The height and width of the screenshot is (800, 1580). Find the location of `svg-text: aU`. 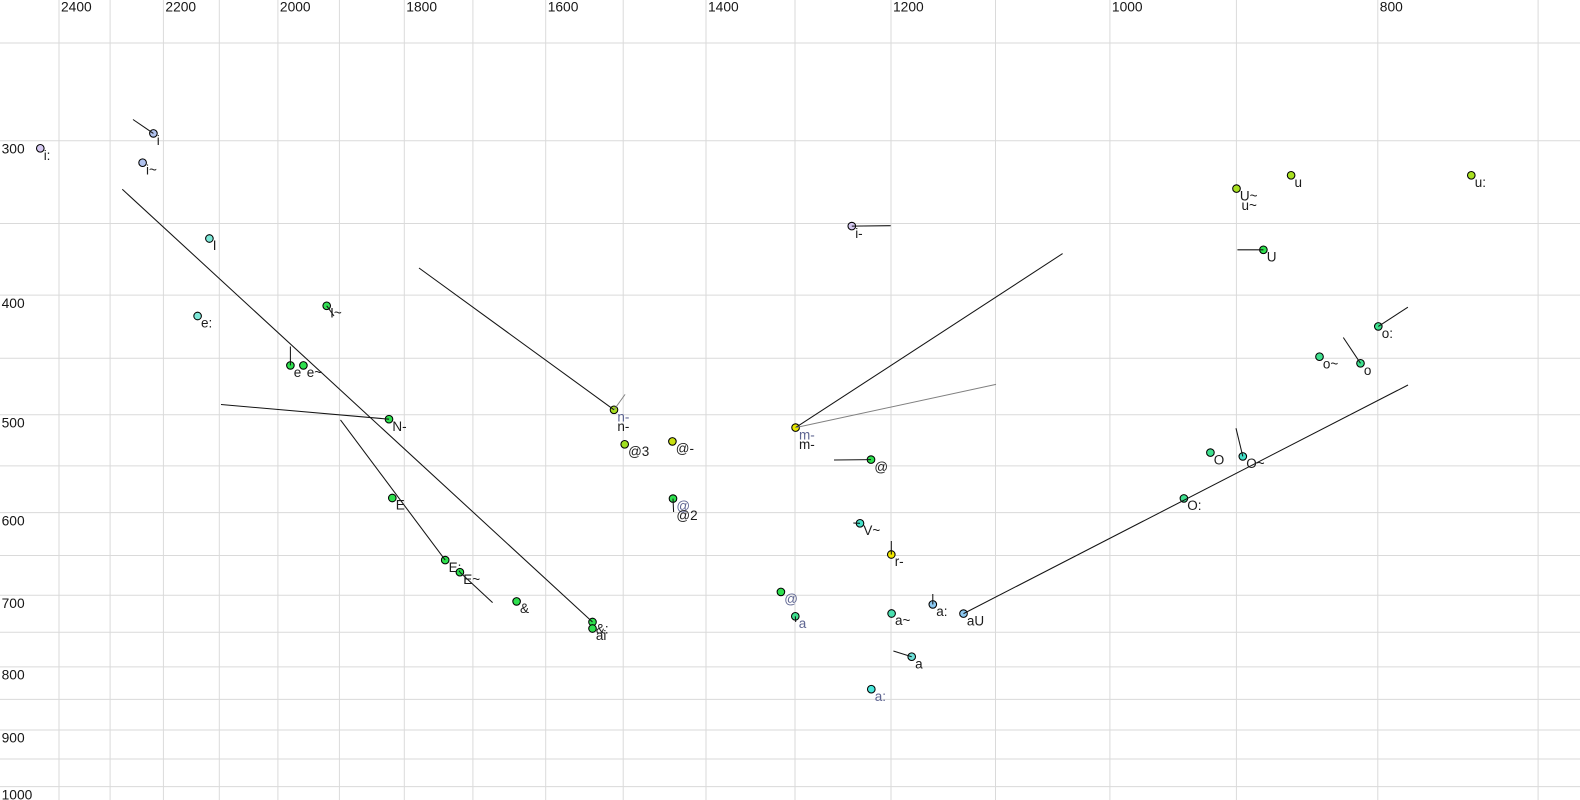

svg-text: aU is located at coordinates (975, 620).